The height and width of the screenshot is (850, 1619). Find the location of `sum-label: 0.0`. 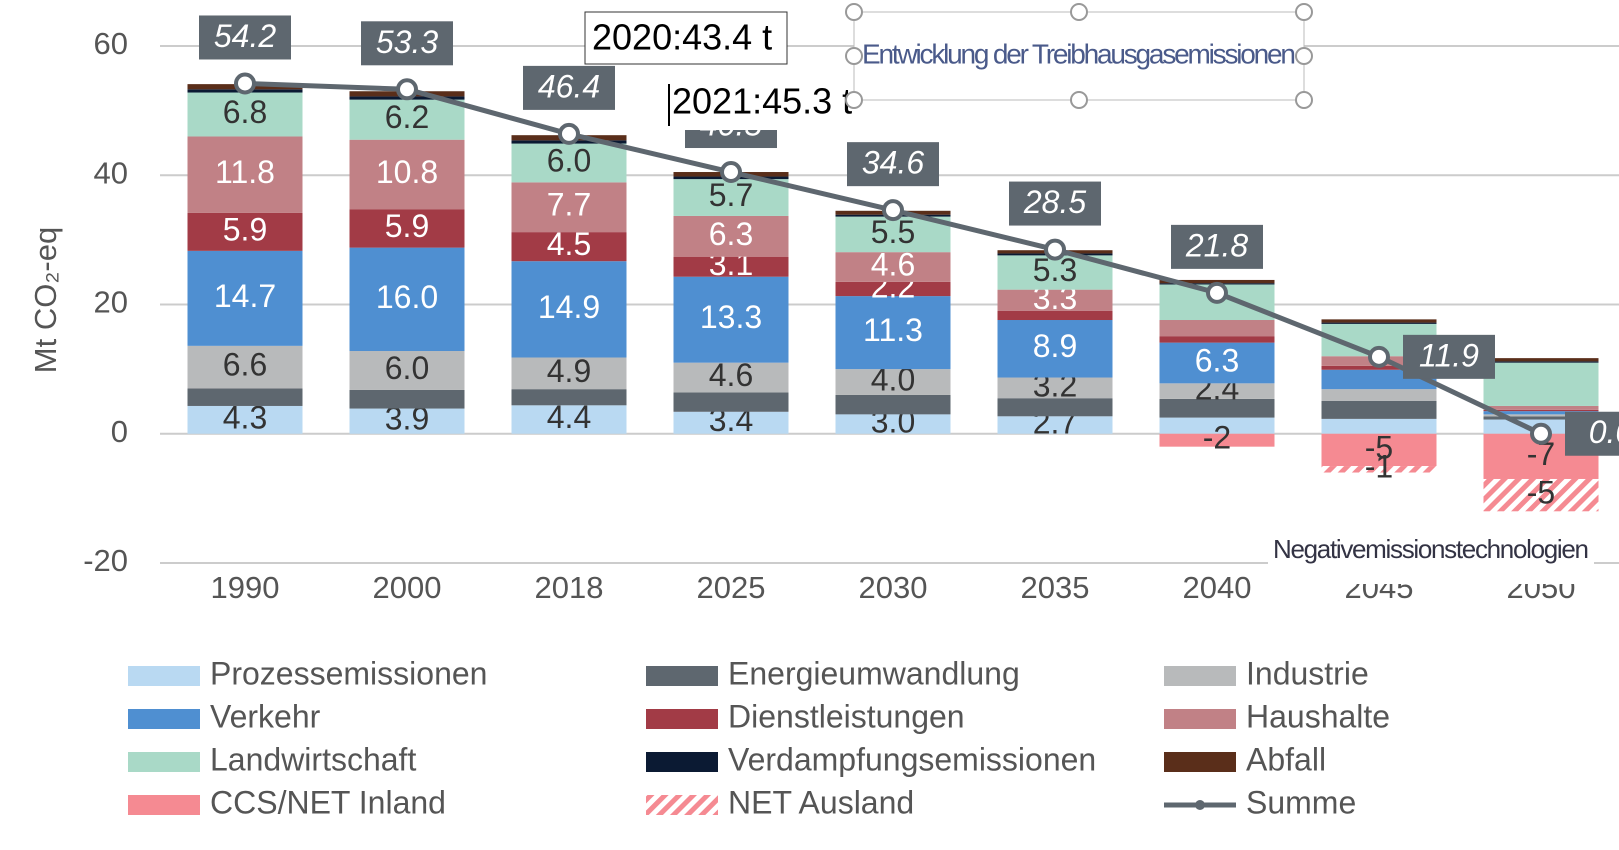

sum-label: 0.0 is located at coordinates (1604, 432).